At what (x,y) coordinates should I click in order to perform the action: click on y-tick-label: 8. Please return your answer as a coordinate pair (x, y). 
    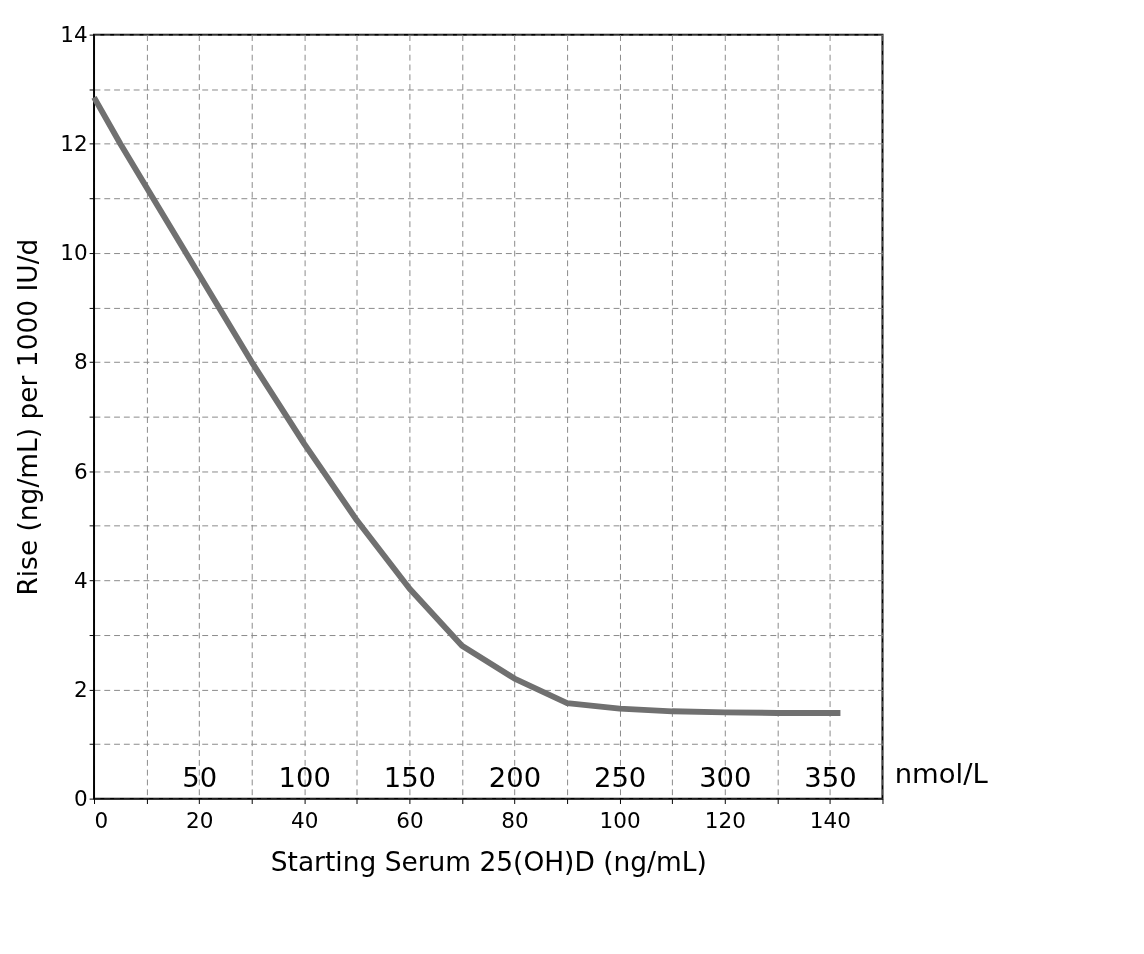
    Looking at the image, I should click on (80, 362).